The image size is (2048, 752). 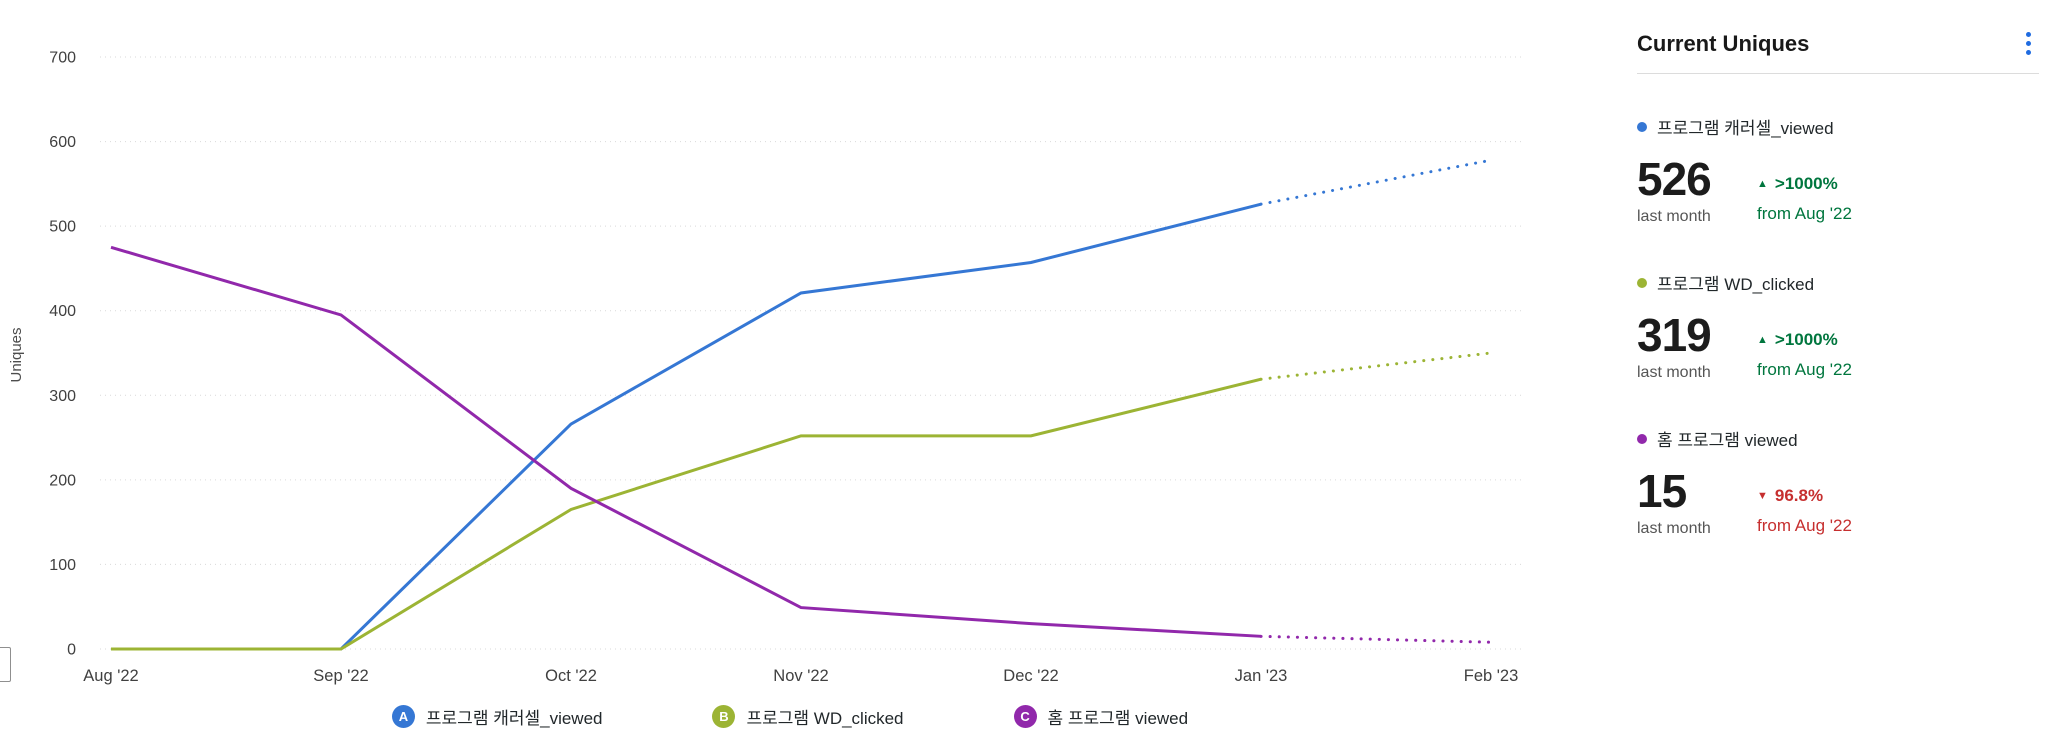 What do you see at coordinates (71, 650) in the screenshot?
I see `y-tick-label: 0` at bounding box center [71, 650].